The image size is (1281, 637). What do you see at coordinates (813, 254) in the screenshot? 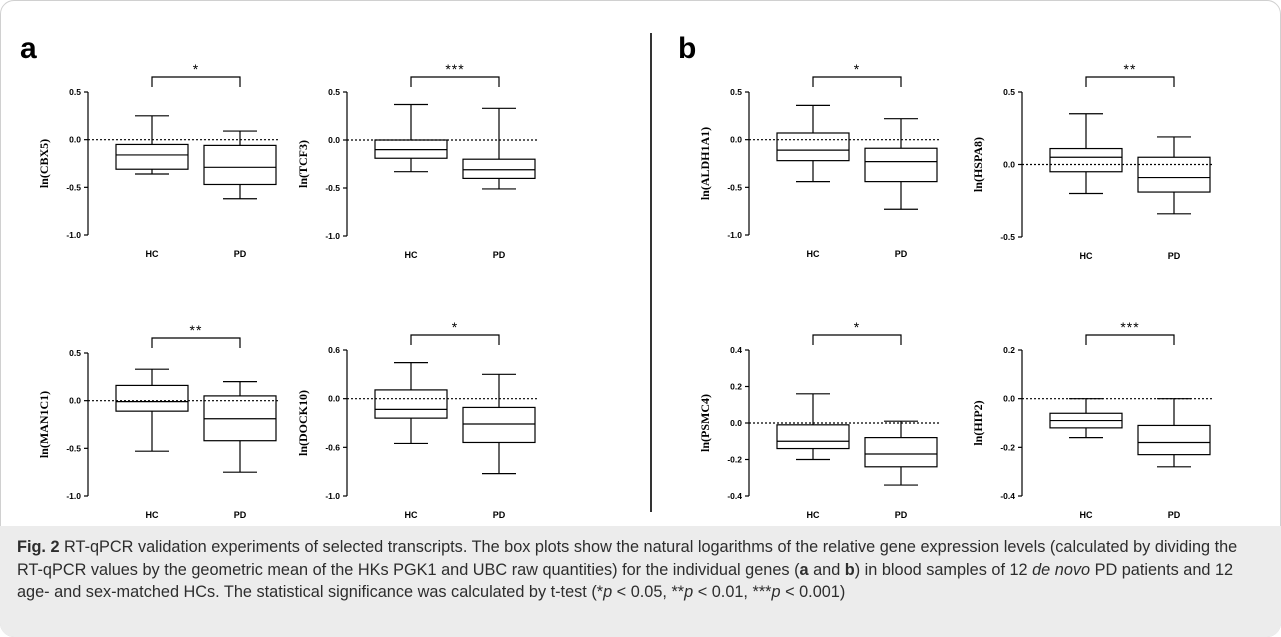
I see `category-label-lnaldh1a1-hc: HC` at bounding box center [813, 254].